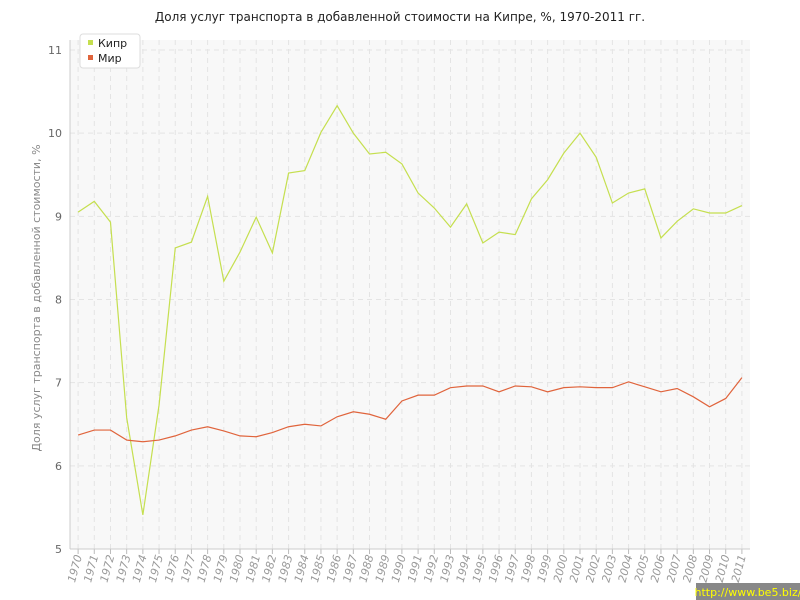  What do you see at coordinates (110, 58) in the screenshot?
I see `legend-label: Мир` at bounding box center [110, 58].